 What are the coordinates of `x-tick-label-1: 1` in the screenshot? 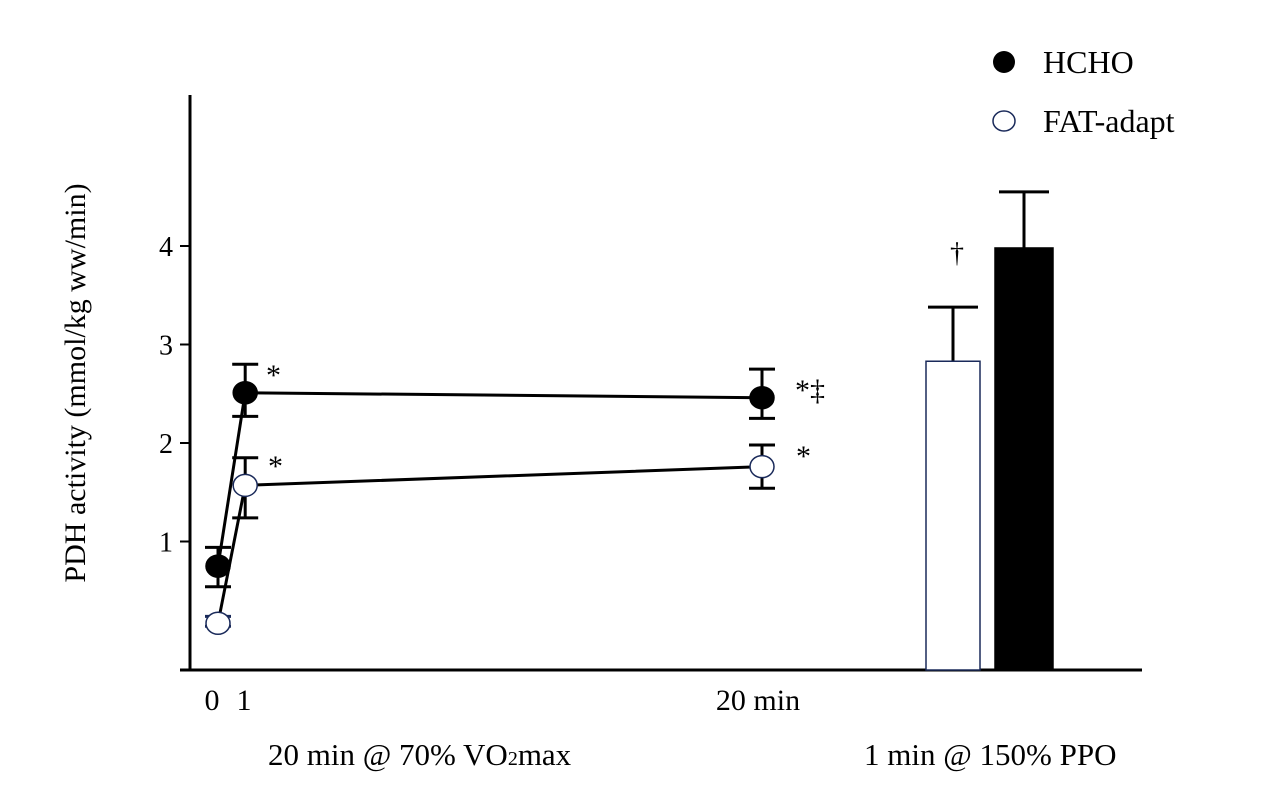 It's located at (244, 700).